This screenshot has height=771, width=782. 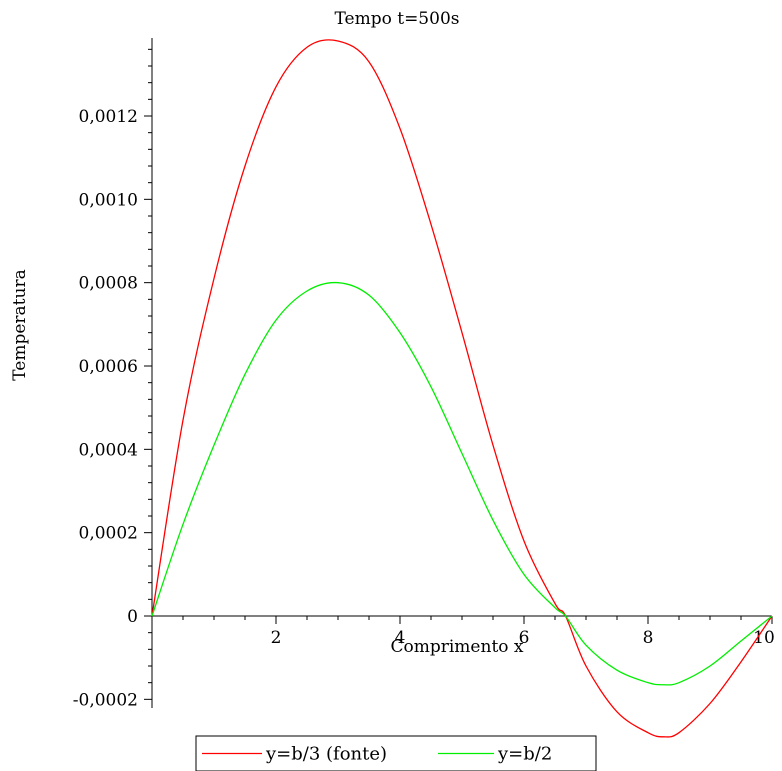 What do you see at coordinates (764, 638) in the screenshot?
I see `x-tick-label: 10` at bounding box center [764, 638].